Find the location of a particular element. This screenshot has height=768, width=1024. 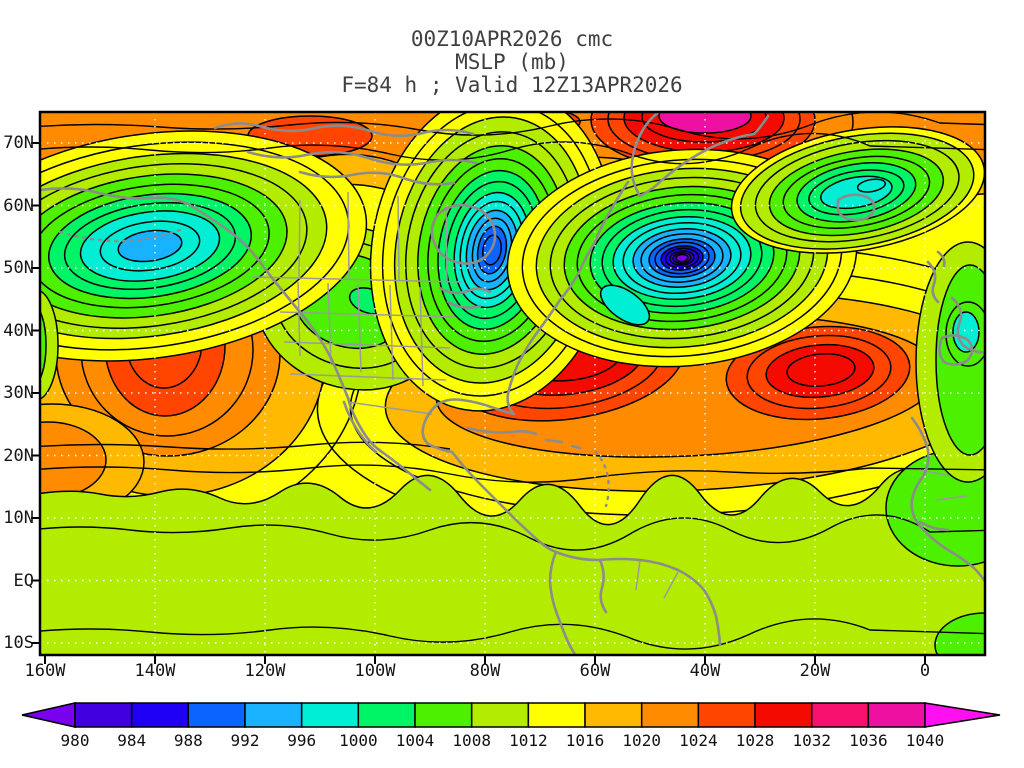

colorbar-tick-label: 1036 is located at coordinates (868, 740).